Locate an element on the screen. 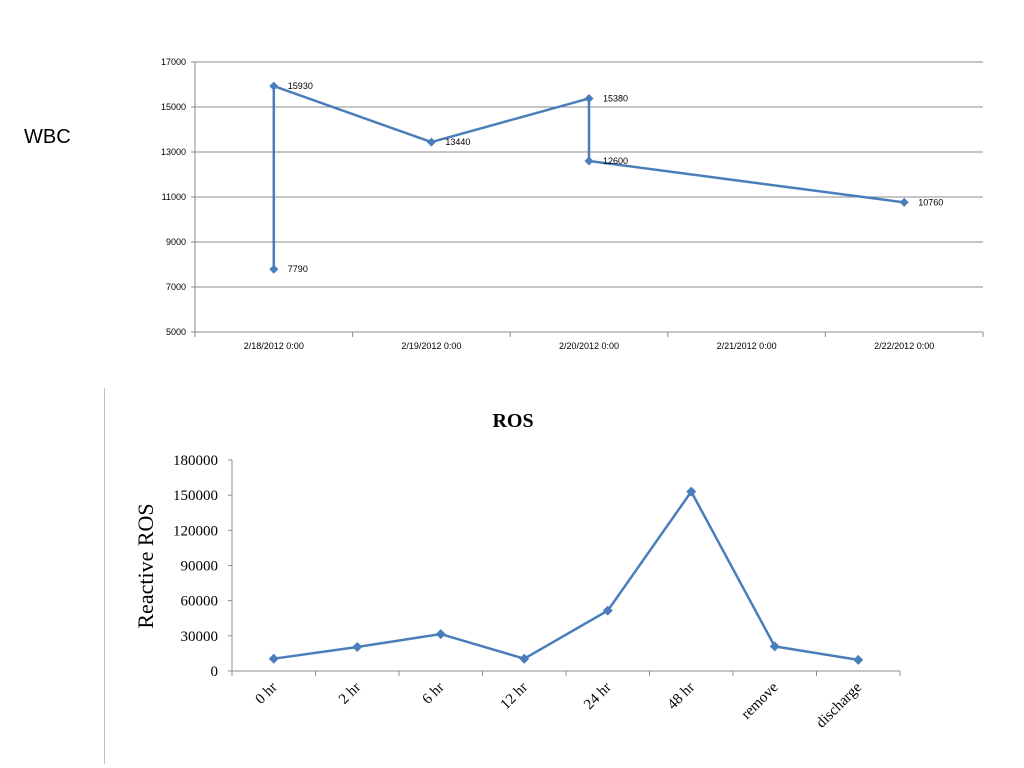 This screenshot has height=768, width=1024. ros-x-tick-label: remove is located at coordinates (759, 700).